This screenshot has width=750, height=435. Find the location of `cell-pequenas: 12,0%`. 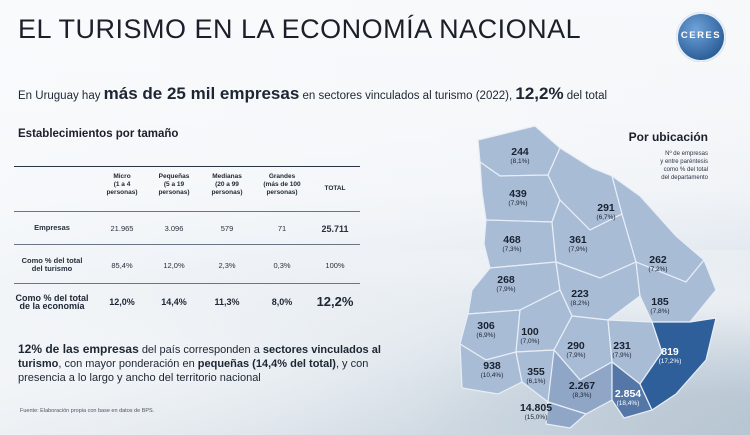

cell-pequenas: 12,0% is located at coordinates (174, 265).